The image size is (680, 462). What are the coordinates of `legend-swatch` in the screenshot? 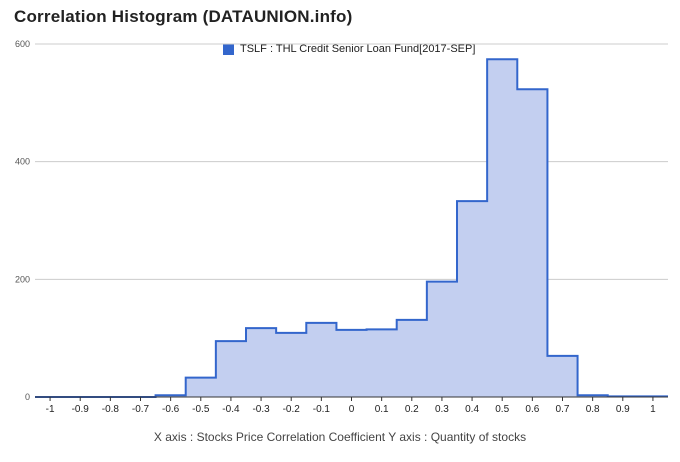 It's located at (228, 49).